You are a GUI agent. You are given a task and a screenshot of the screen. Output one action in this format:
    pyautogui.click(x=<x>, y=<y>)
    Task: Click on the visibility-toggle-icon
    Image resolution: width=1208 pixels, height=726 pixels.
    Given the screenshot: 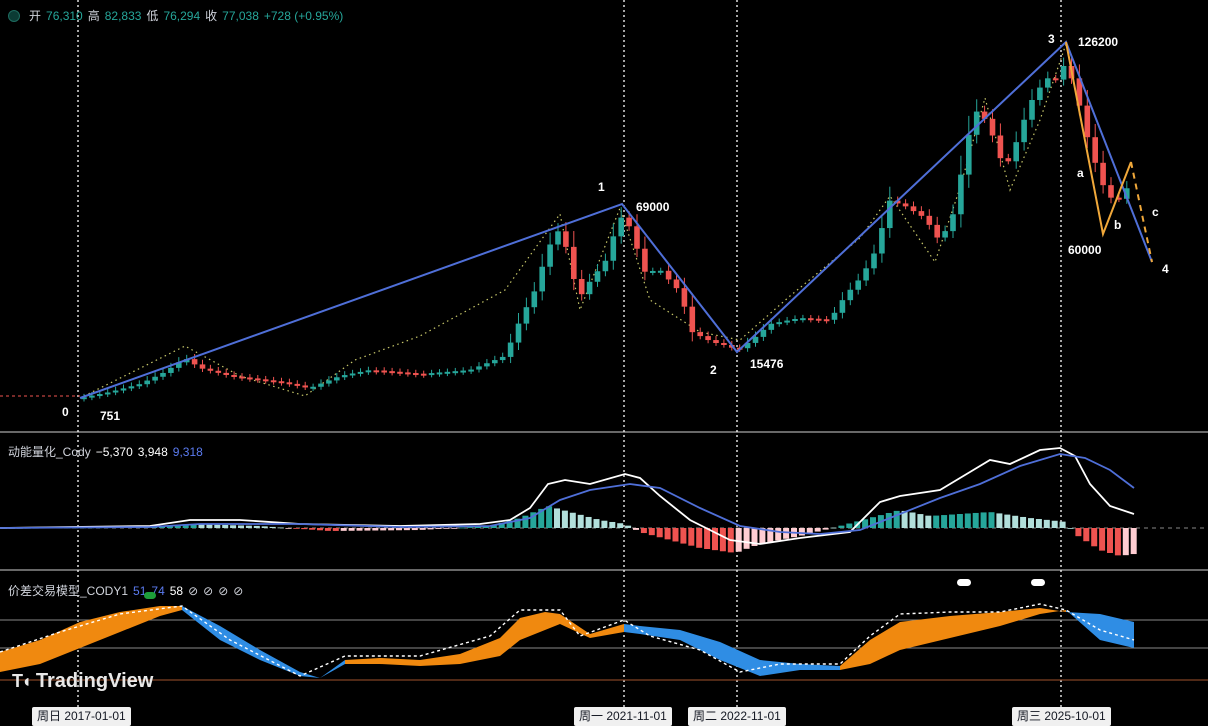 What is the action you would take?
    pyautogui.click(x=150, y=595)
    